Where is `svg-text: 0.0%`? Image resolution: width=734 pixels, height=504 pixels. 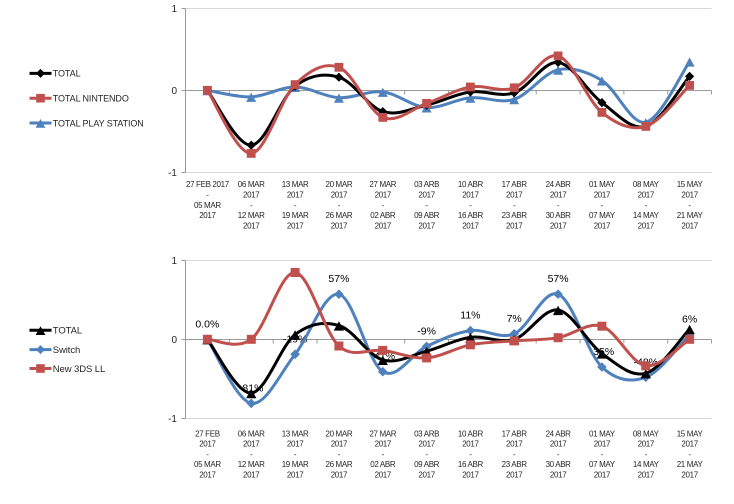 svg-text: 0.0% is located at coordinates (207, 324).